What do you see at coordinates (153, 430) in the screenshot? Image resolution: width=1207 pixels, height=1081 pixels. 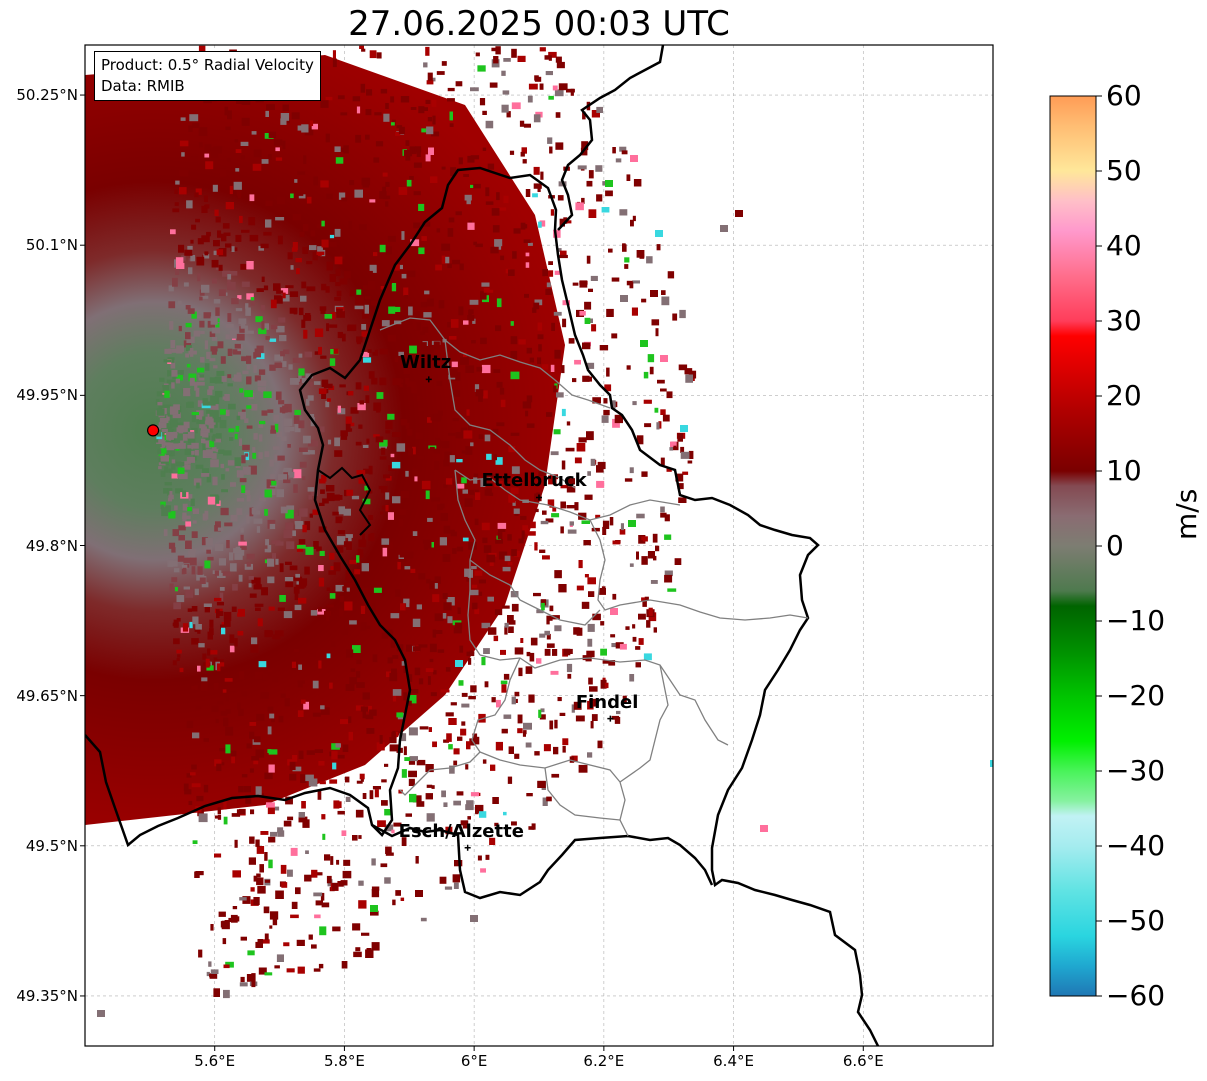 I see `radar-site-icon` at bounding box center [153, 430].